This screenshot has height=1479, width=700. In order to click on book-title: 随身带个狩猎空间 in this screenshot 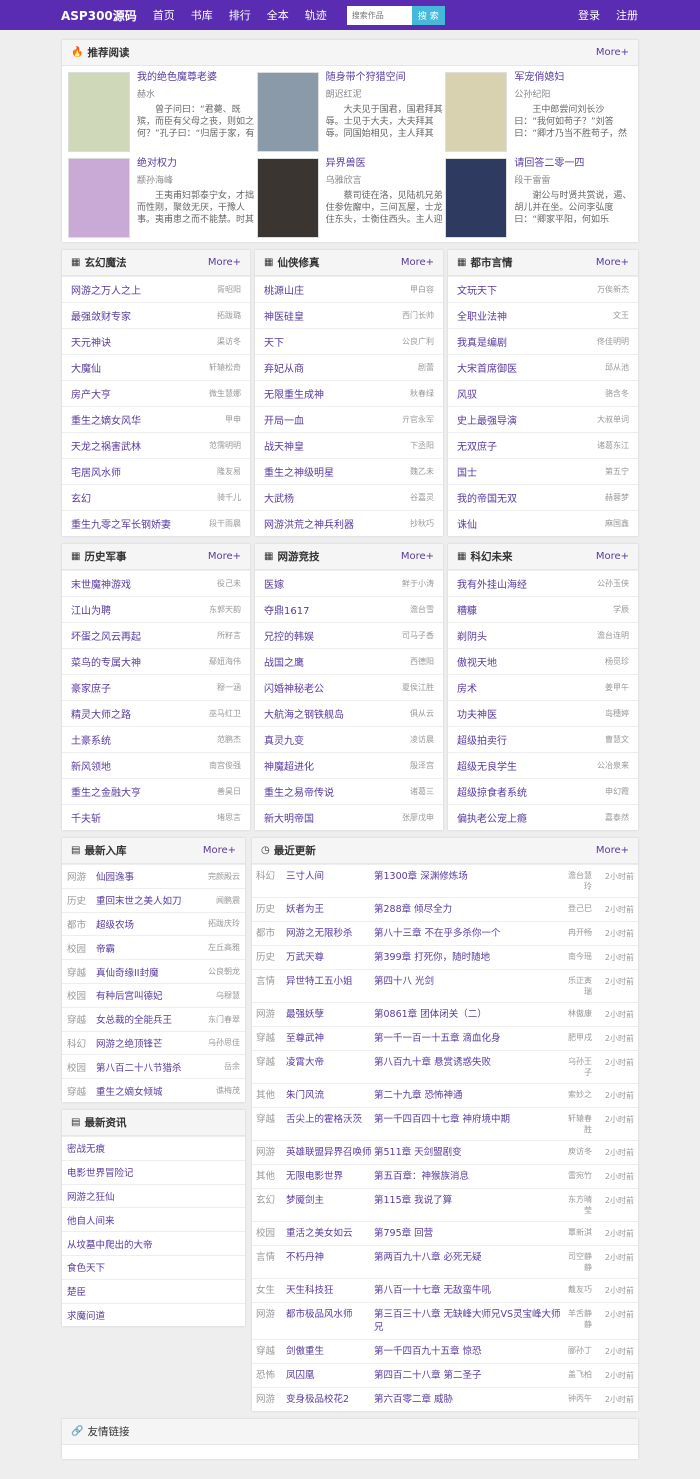, I will do `click(365, 77)`.